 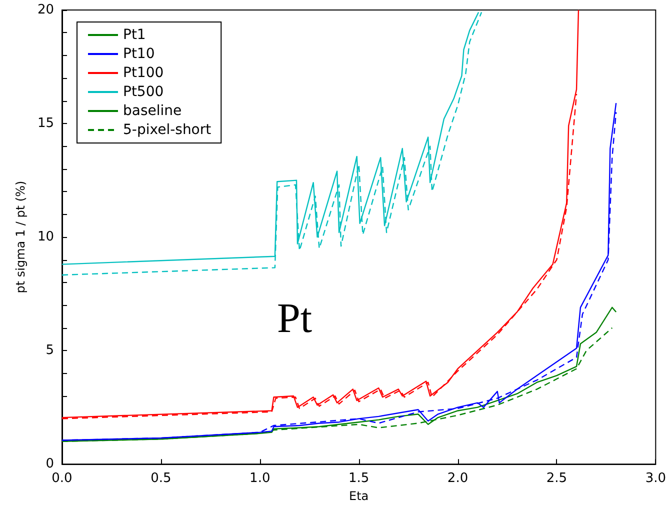 What do you see at coordinates (134, 35) in the screenshot?
I see `legend-label: Pt1` at bounding box center [134, 35].